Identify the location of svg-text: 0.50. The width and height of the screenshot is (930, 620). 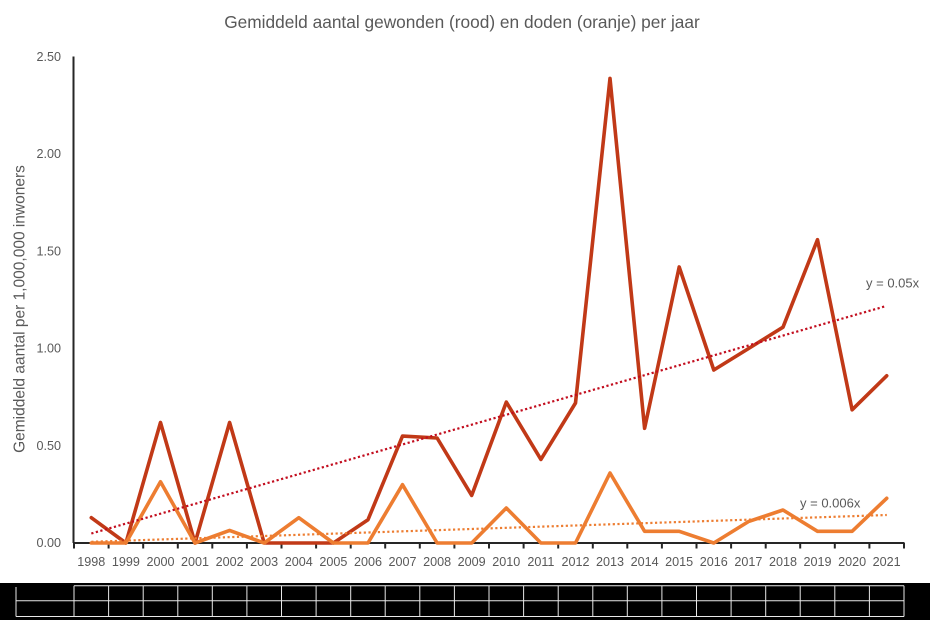
(48, 446).